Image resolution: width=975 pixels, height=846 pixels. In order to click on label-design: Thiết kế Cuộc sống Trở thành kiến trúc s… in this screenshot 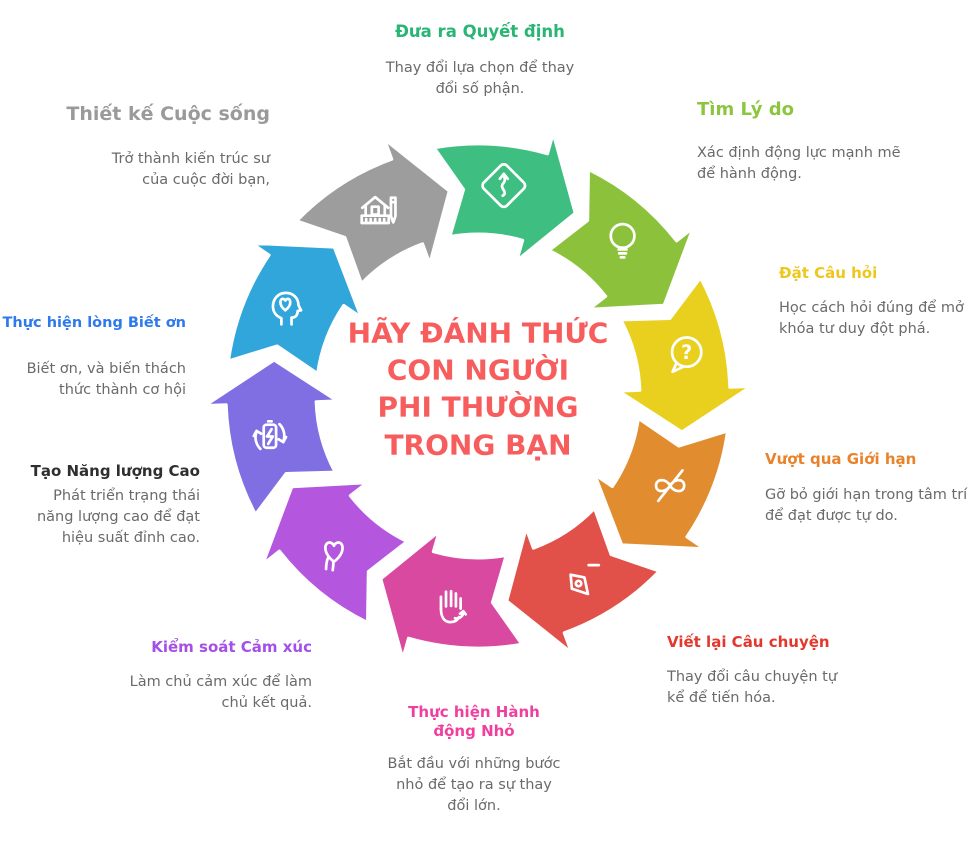, I will do `click(164, 147)`.